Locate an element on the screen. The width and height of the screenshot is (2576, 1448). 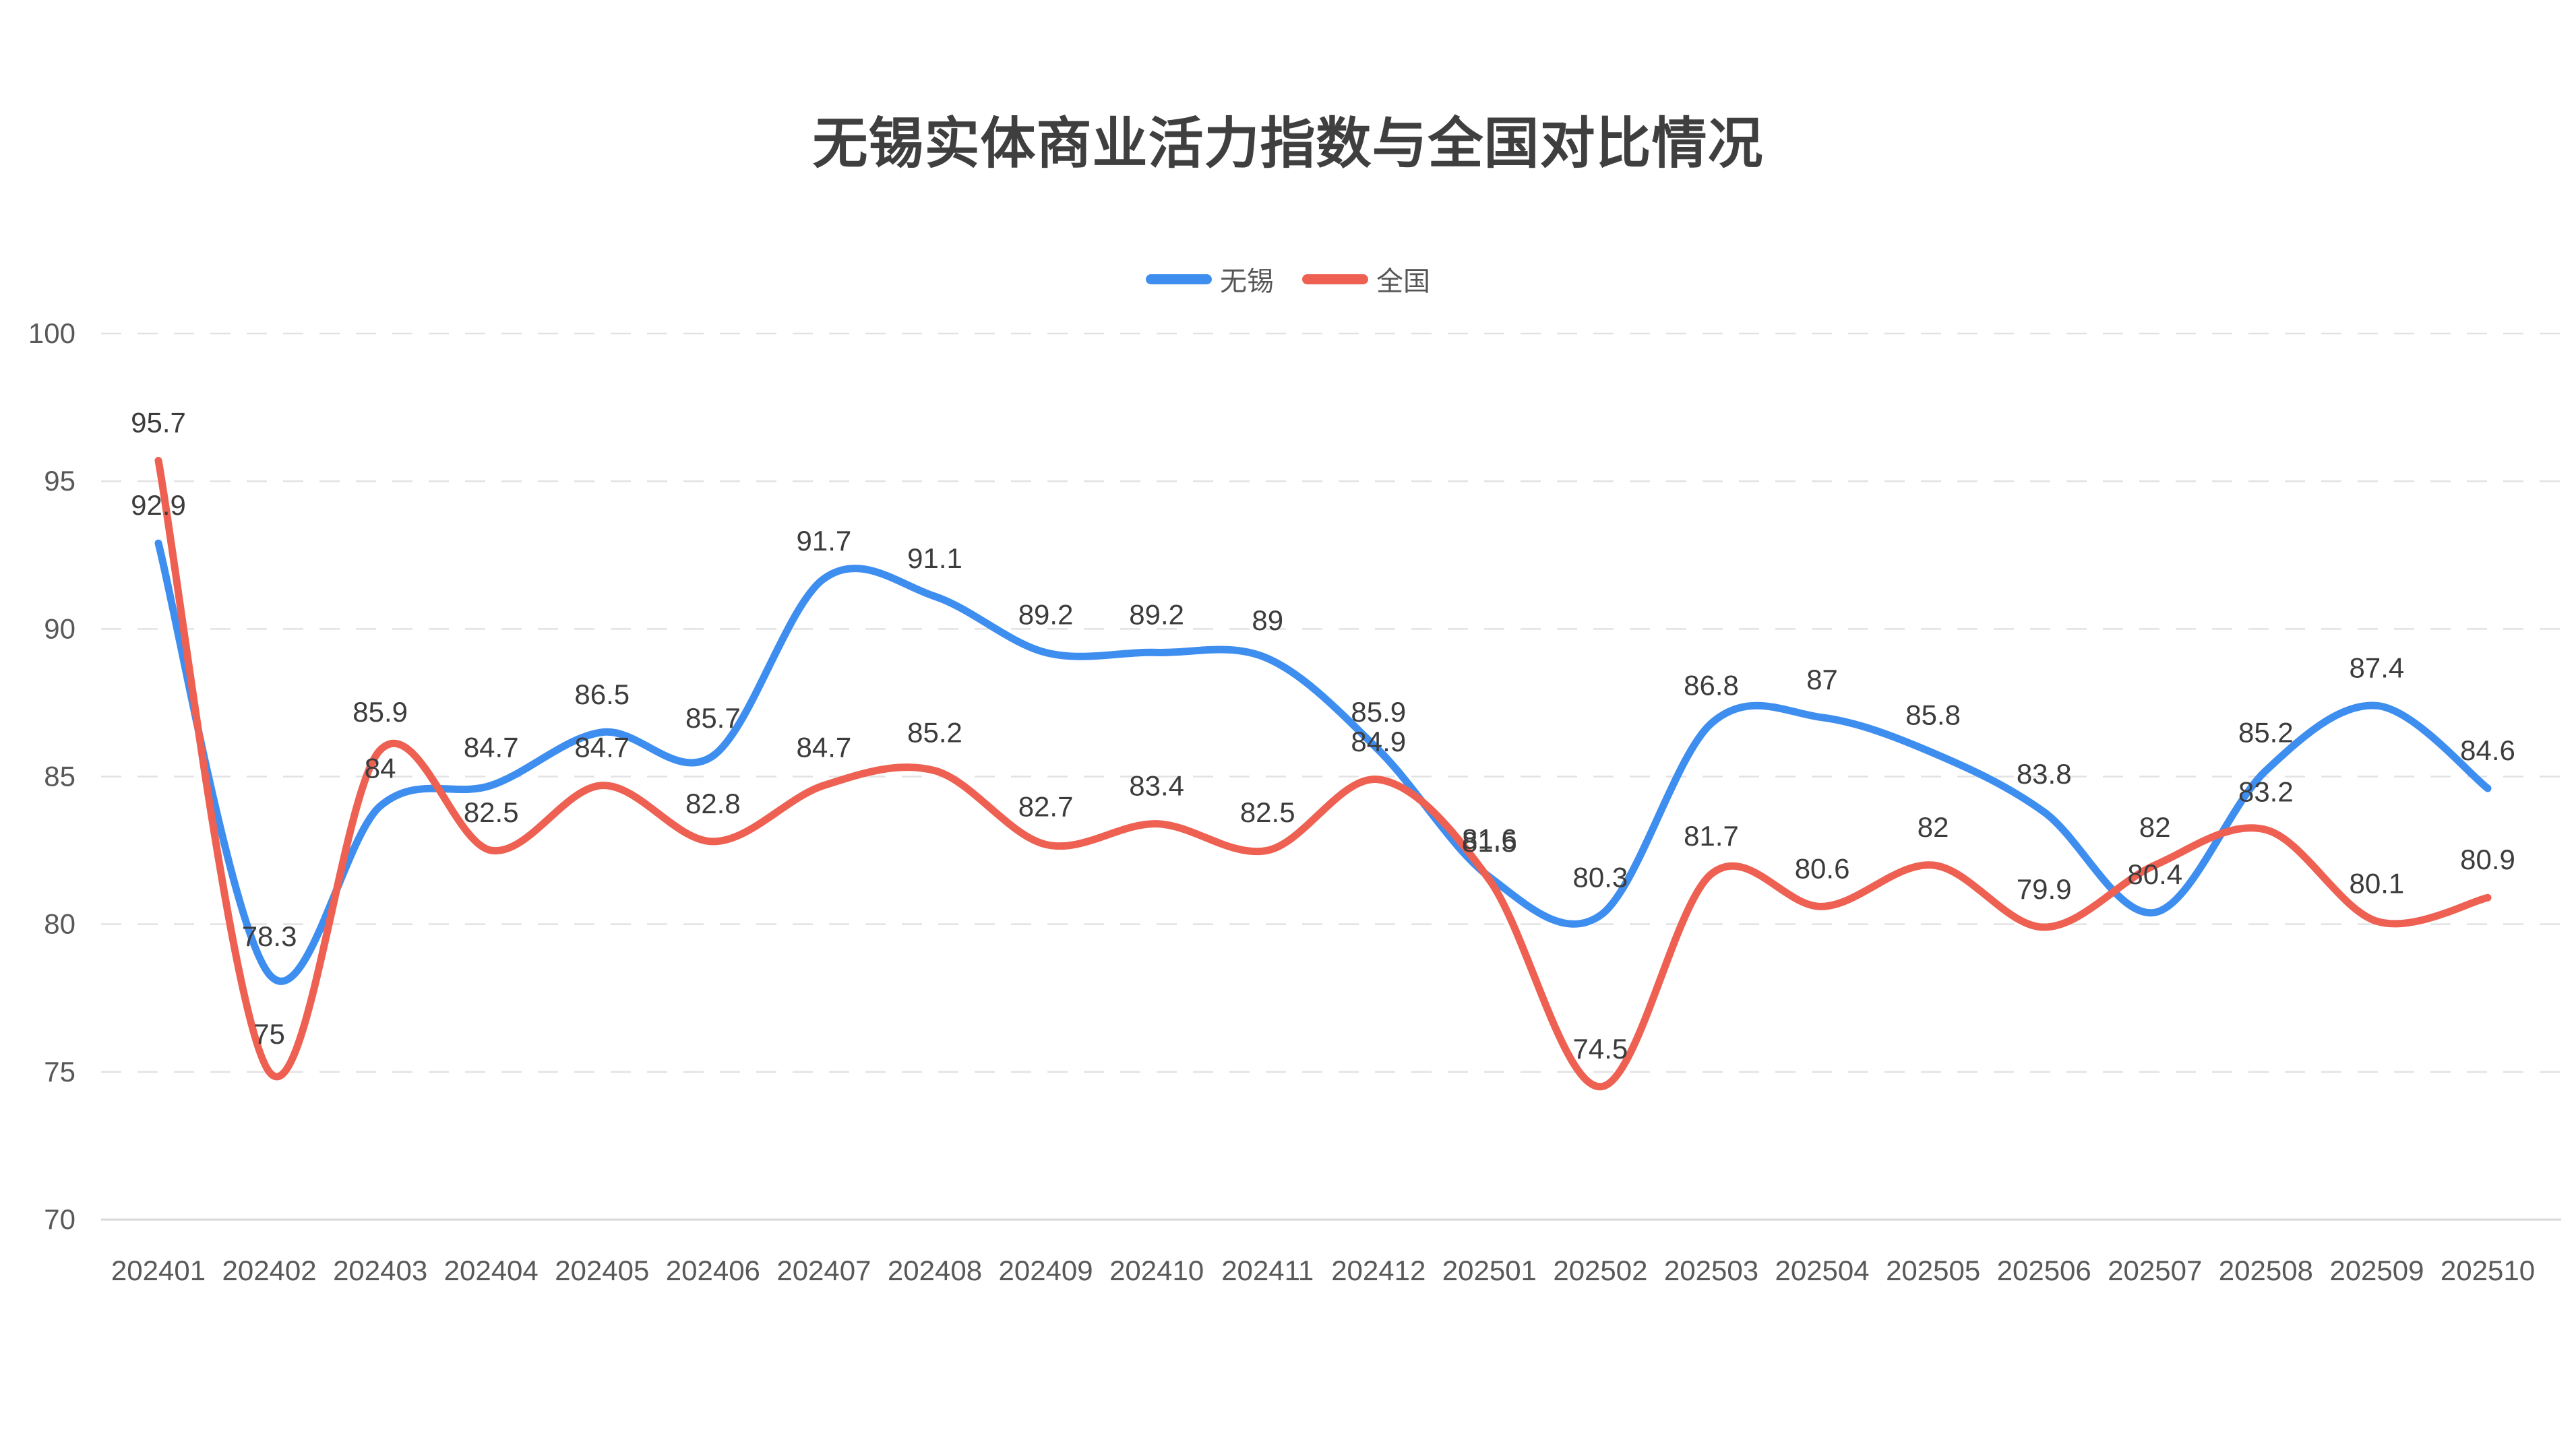
data-label-wuxi: 85.2 is located at coordinates (2266, 733).